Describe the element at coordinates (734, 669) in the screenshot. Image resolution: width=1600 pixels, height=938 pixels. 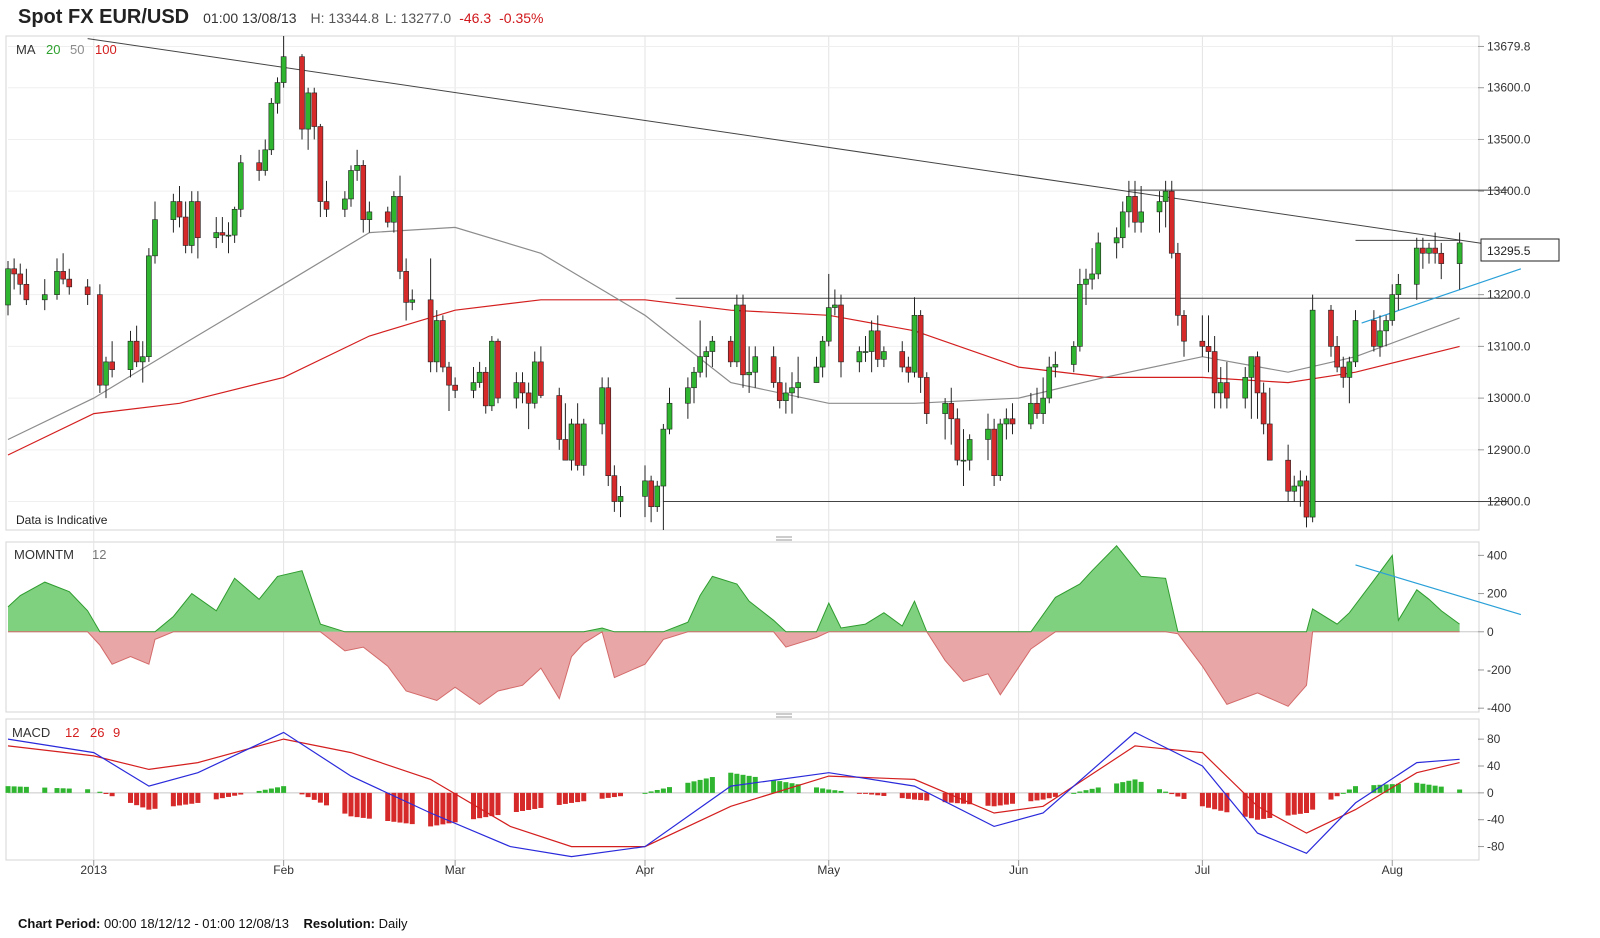
I see `momentum-negative-outline` at that location.